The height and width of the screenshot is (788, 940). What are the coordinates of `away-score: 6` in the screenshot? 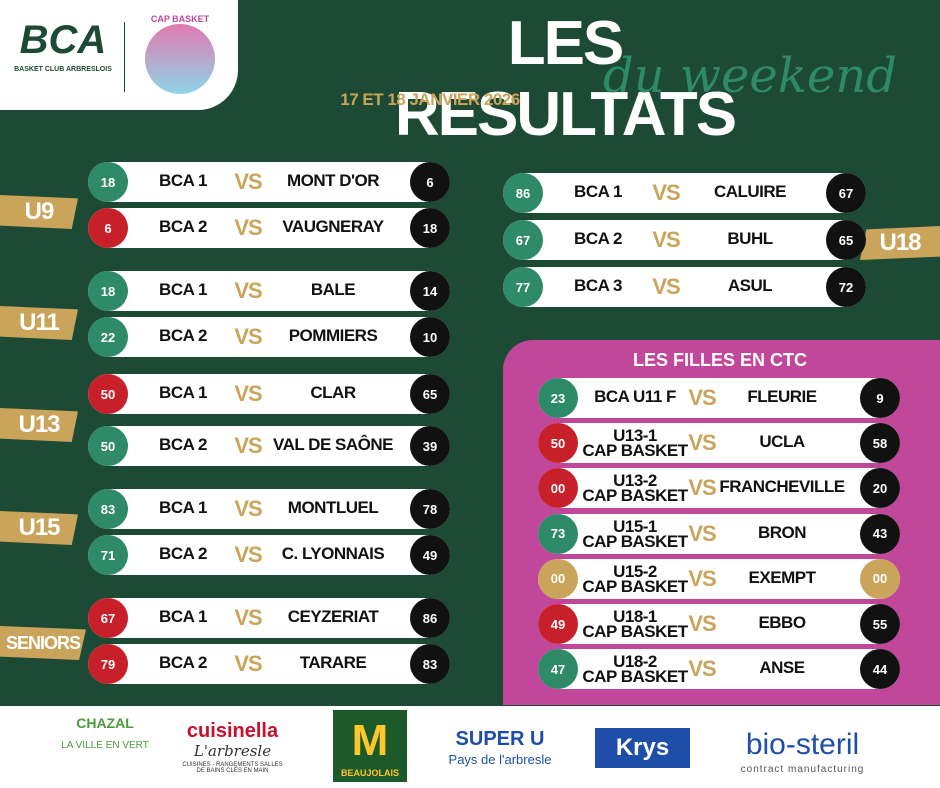 It's located at (430, 182).